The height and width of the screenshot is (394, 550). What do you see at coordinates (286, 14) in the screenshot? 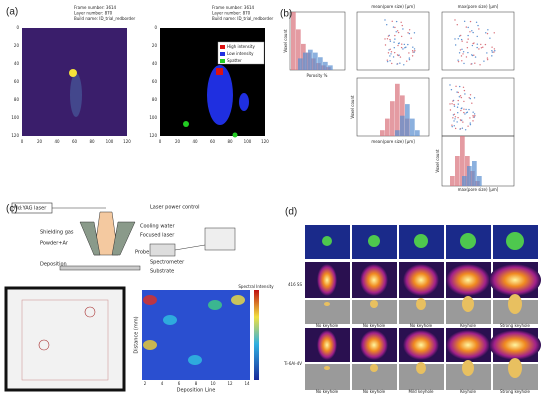
I see `panel-label: (b)` at bounding box center [286, 14].